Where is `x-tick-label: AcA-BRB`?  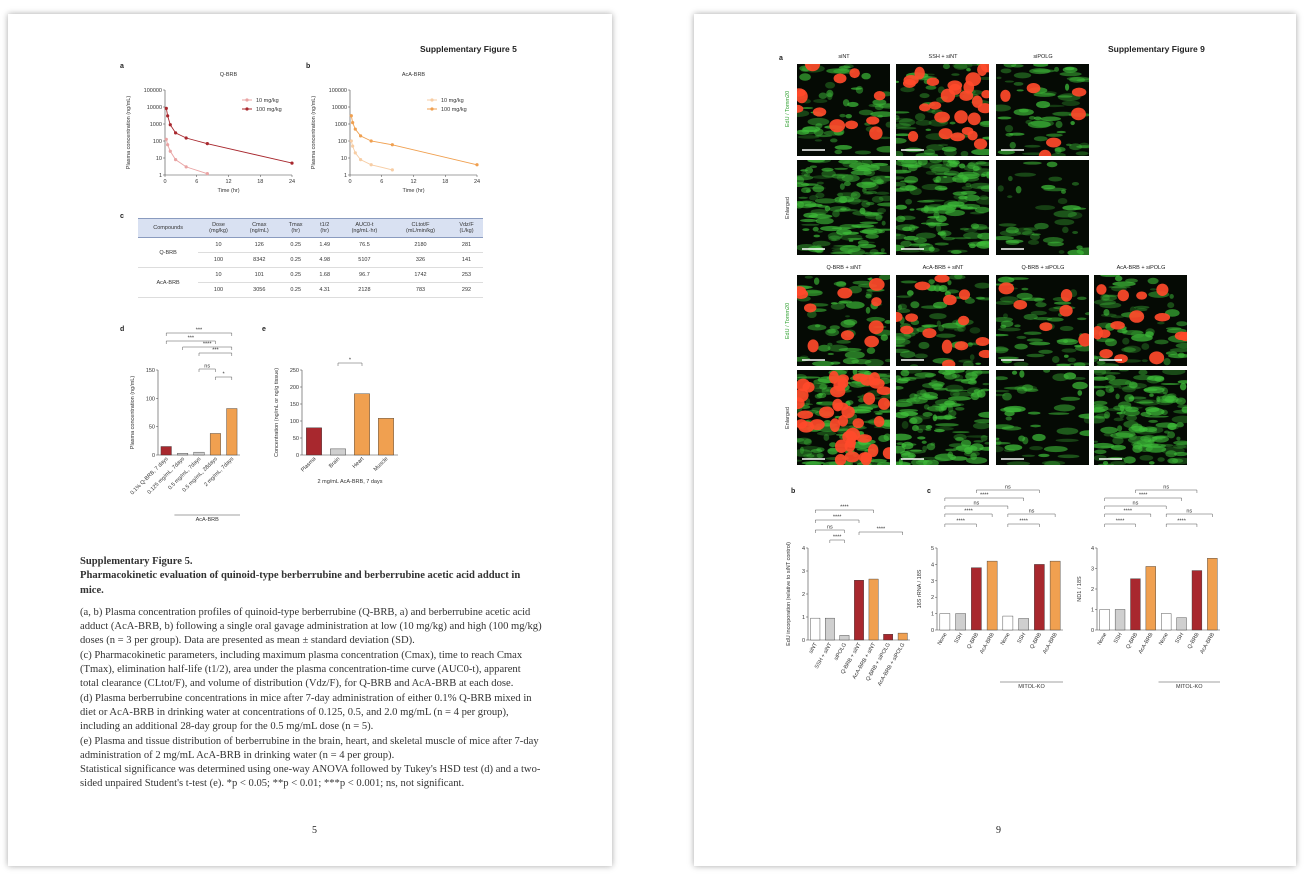
x-tick-label: AcA-BRB is located at coordinates (987, 643).